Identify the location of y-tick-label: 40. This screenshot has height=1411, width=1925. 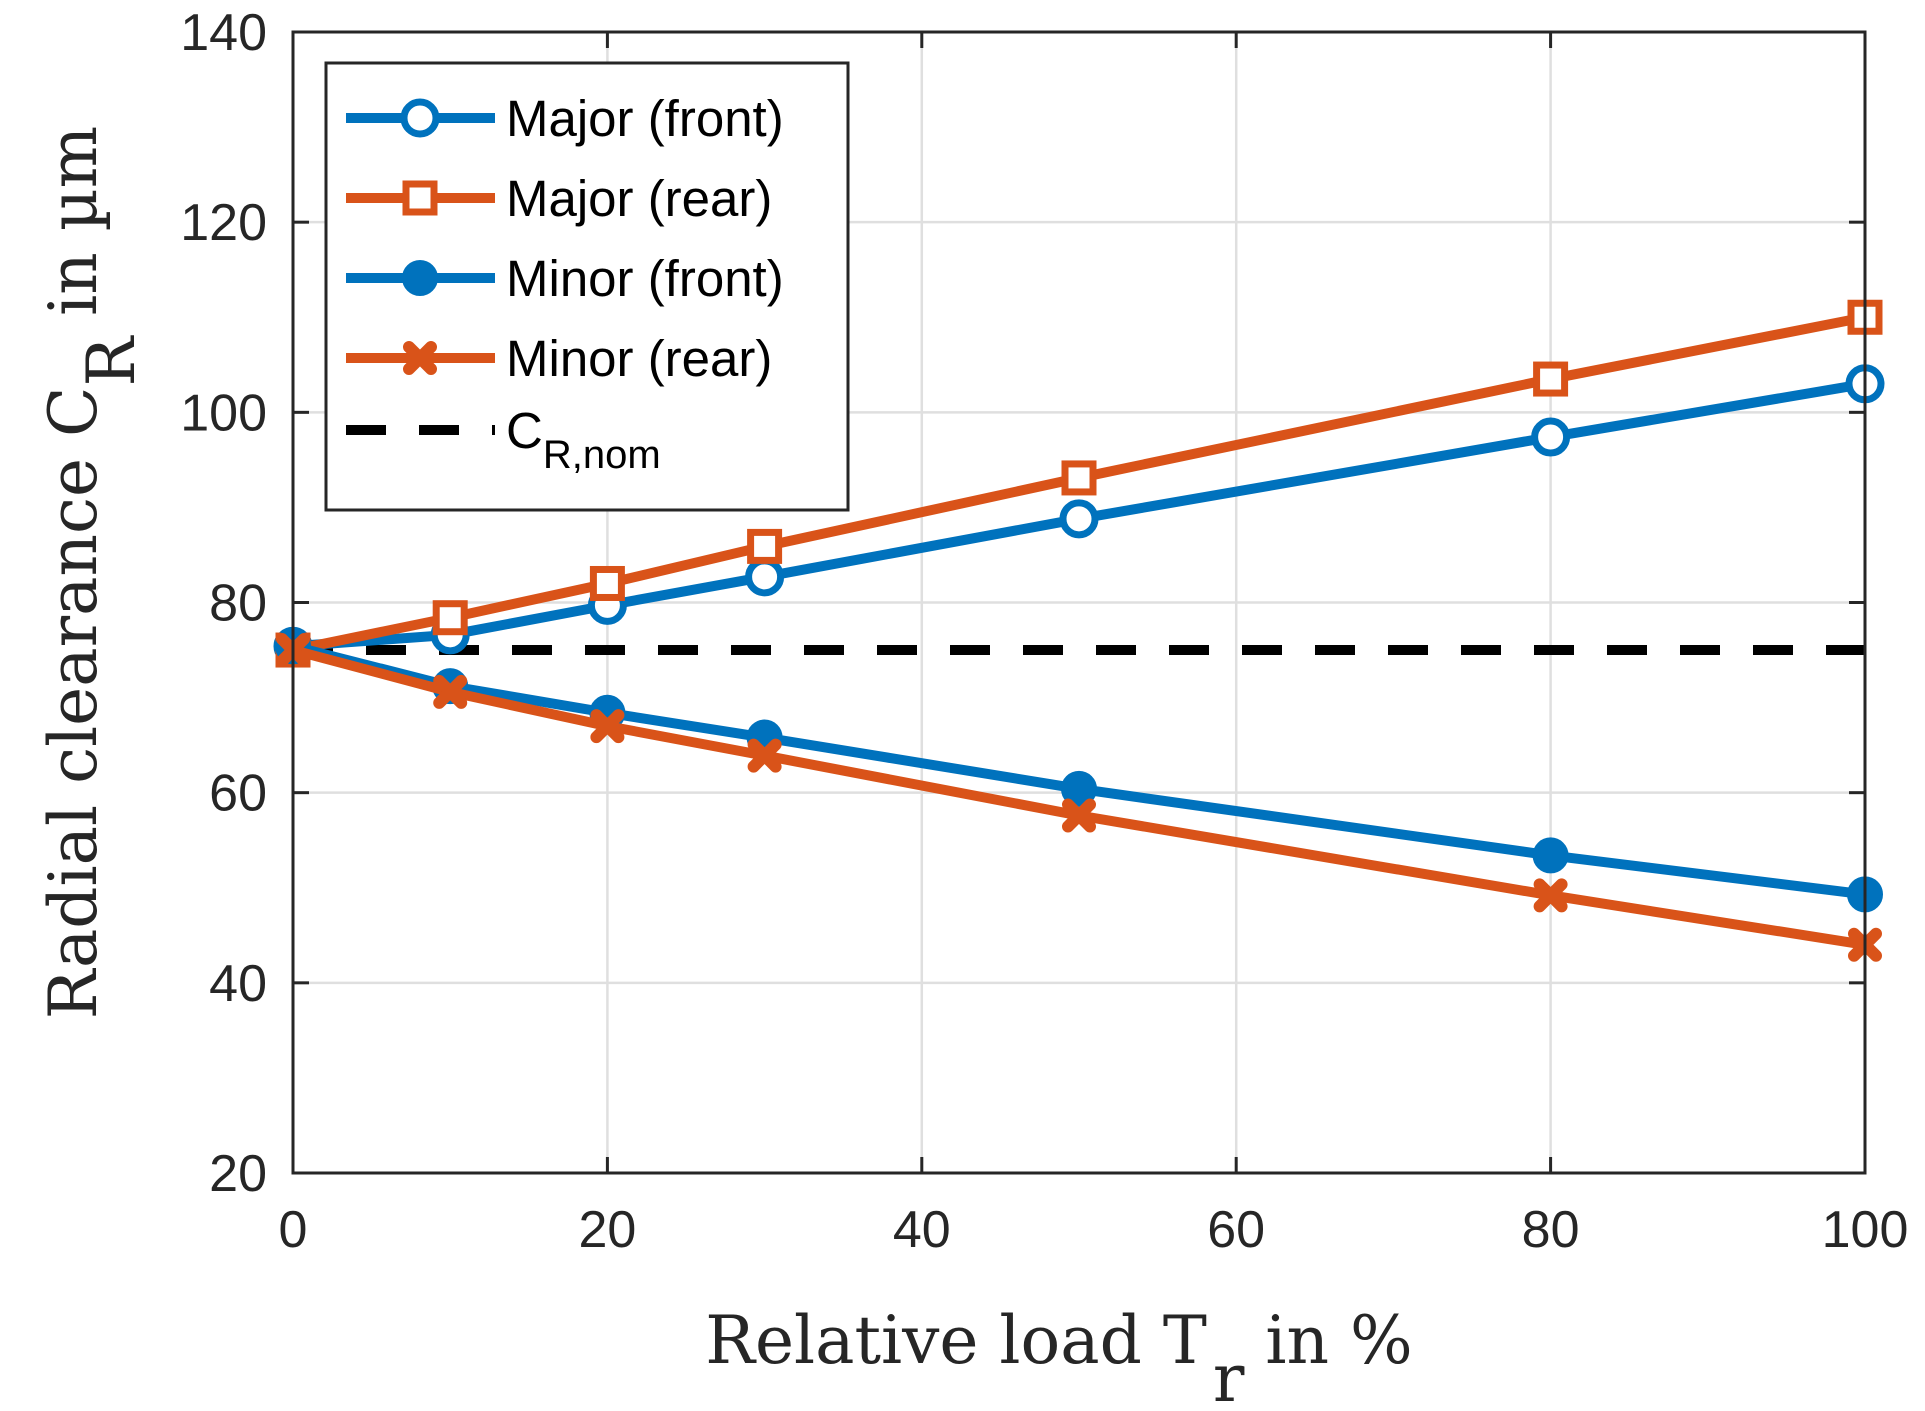
(238, 984).